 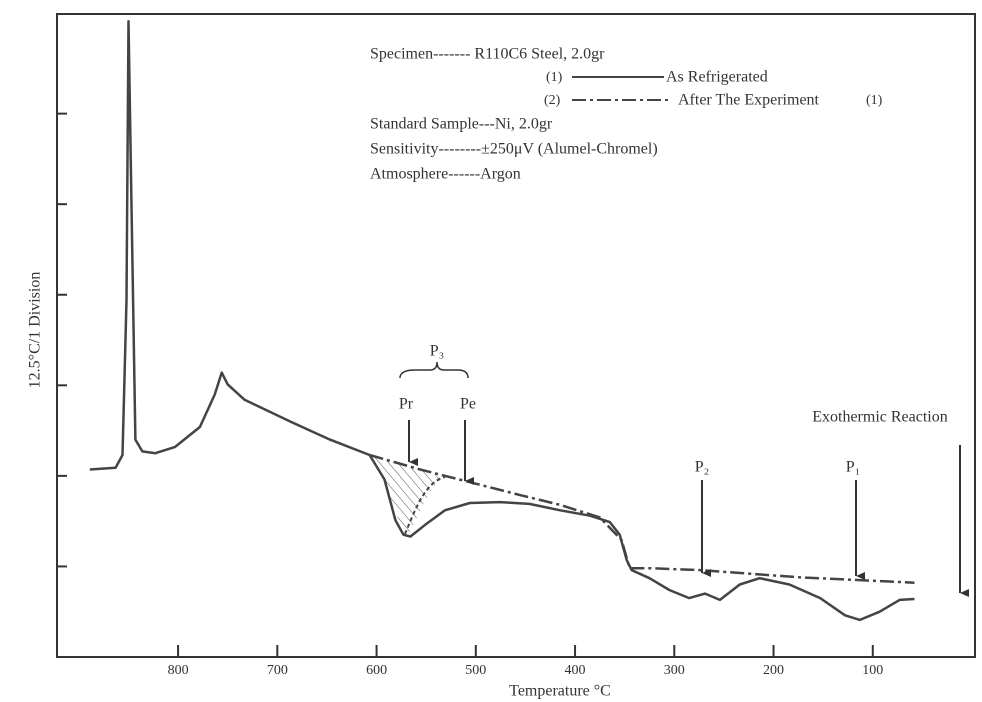 What do you see at coordinates (437, 351) in the screenshot?
I see `annotation: P₃` at bounding box center [437, 351].